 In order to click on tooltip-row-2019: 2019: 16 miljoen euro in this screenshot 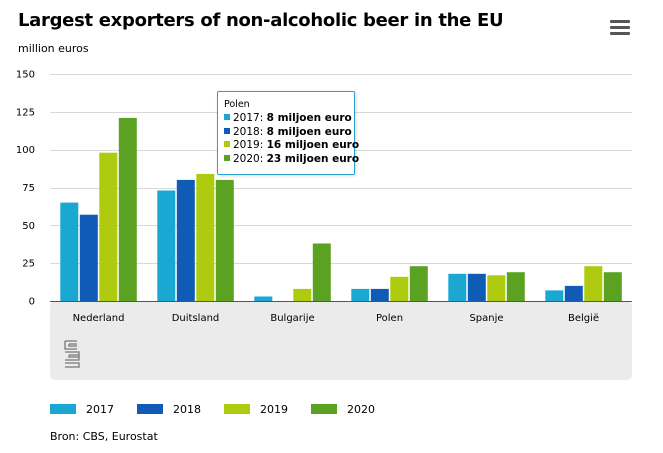, I will do `click(291, 146)`.